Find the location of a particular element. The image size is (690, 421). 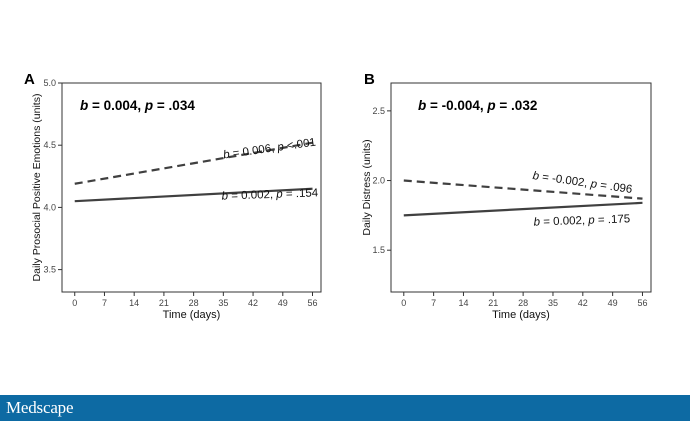

y-tick-label: 2.0 is located at coordinates (378, 181).